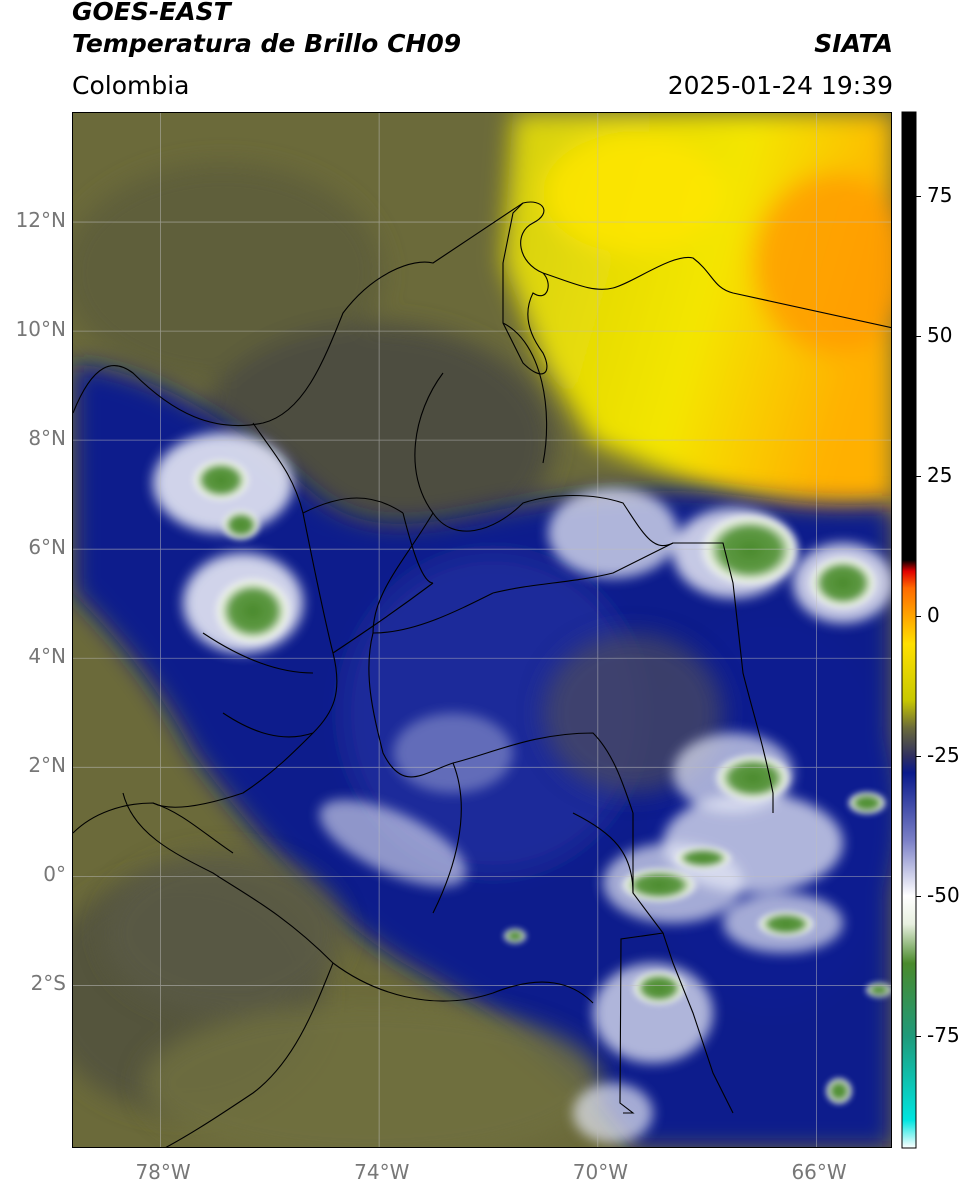  Describe the element at coordinates (933, 615) in the screenshot. I see `colorbar-tick-label: 0` at that location.